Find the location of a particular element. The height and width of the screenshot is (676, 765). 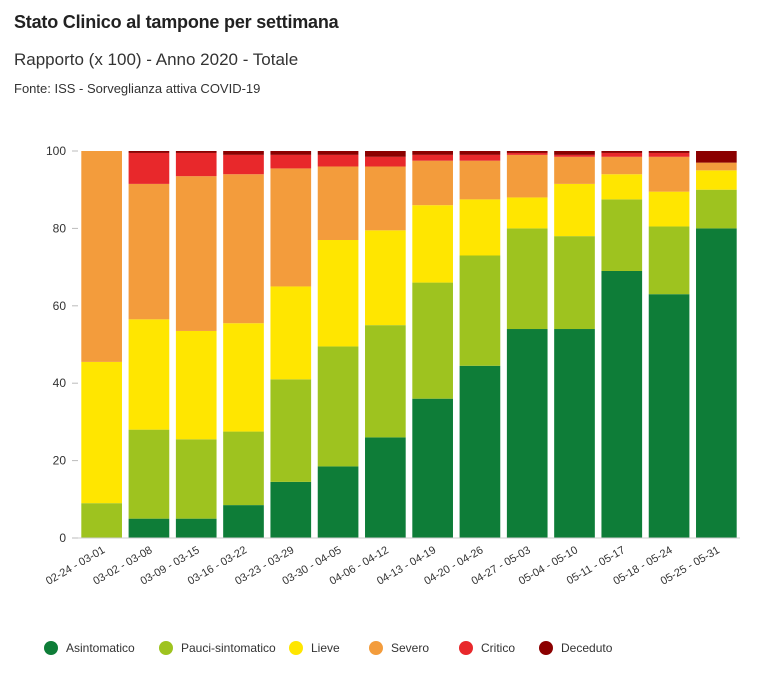

legend-label: Asintomatico is located at coordinates (100, 648).